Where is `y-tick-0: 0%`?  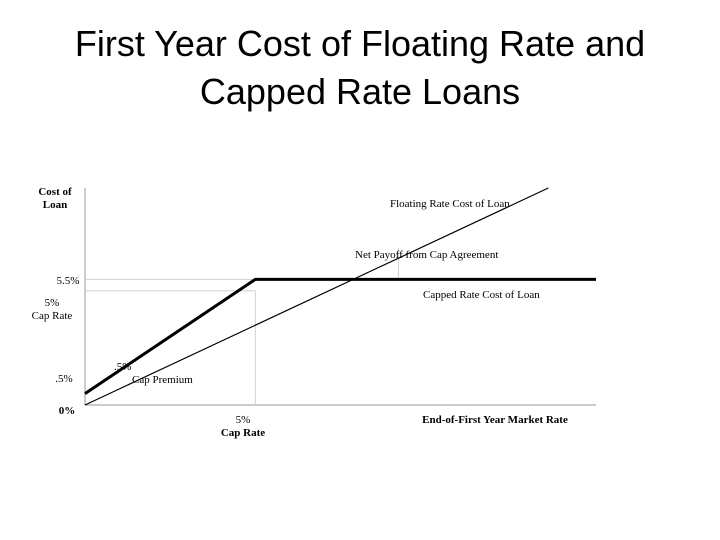
y-tick-0: 0% is located at coordinates (67, 411).